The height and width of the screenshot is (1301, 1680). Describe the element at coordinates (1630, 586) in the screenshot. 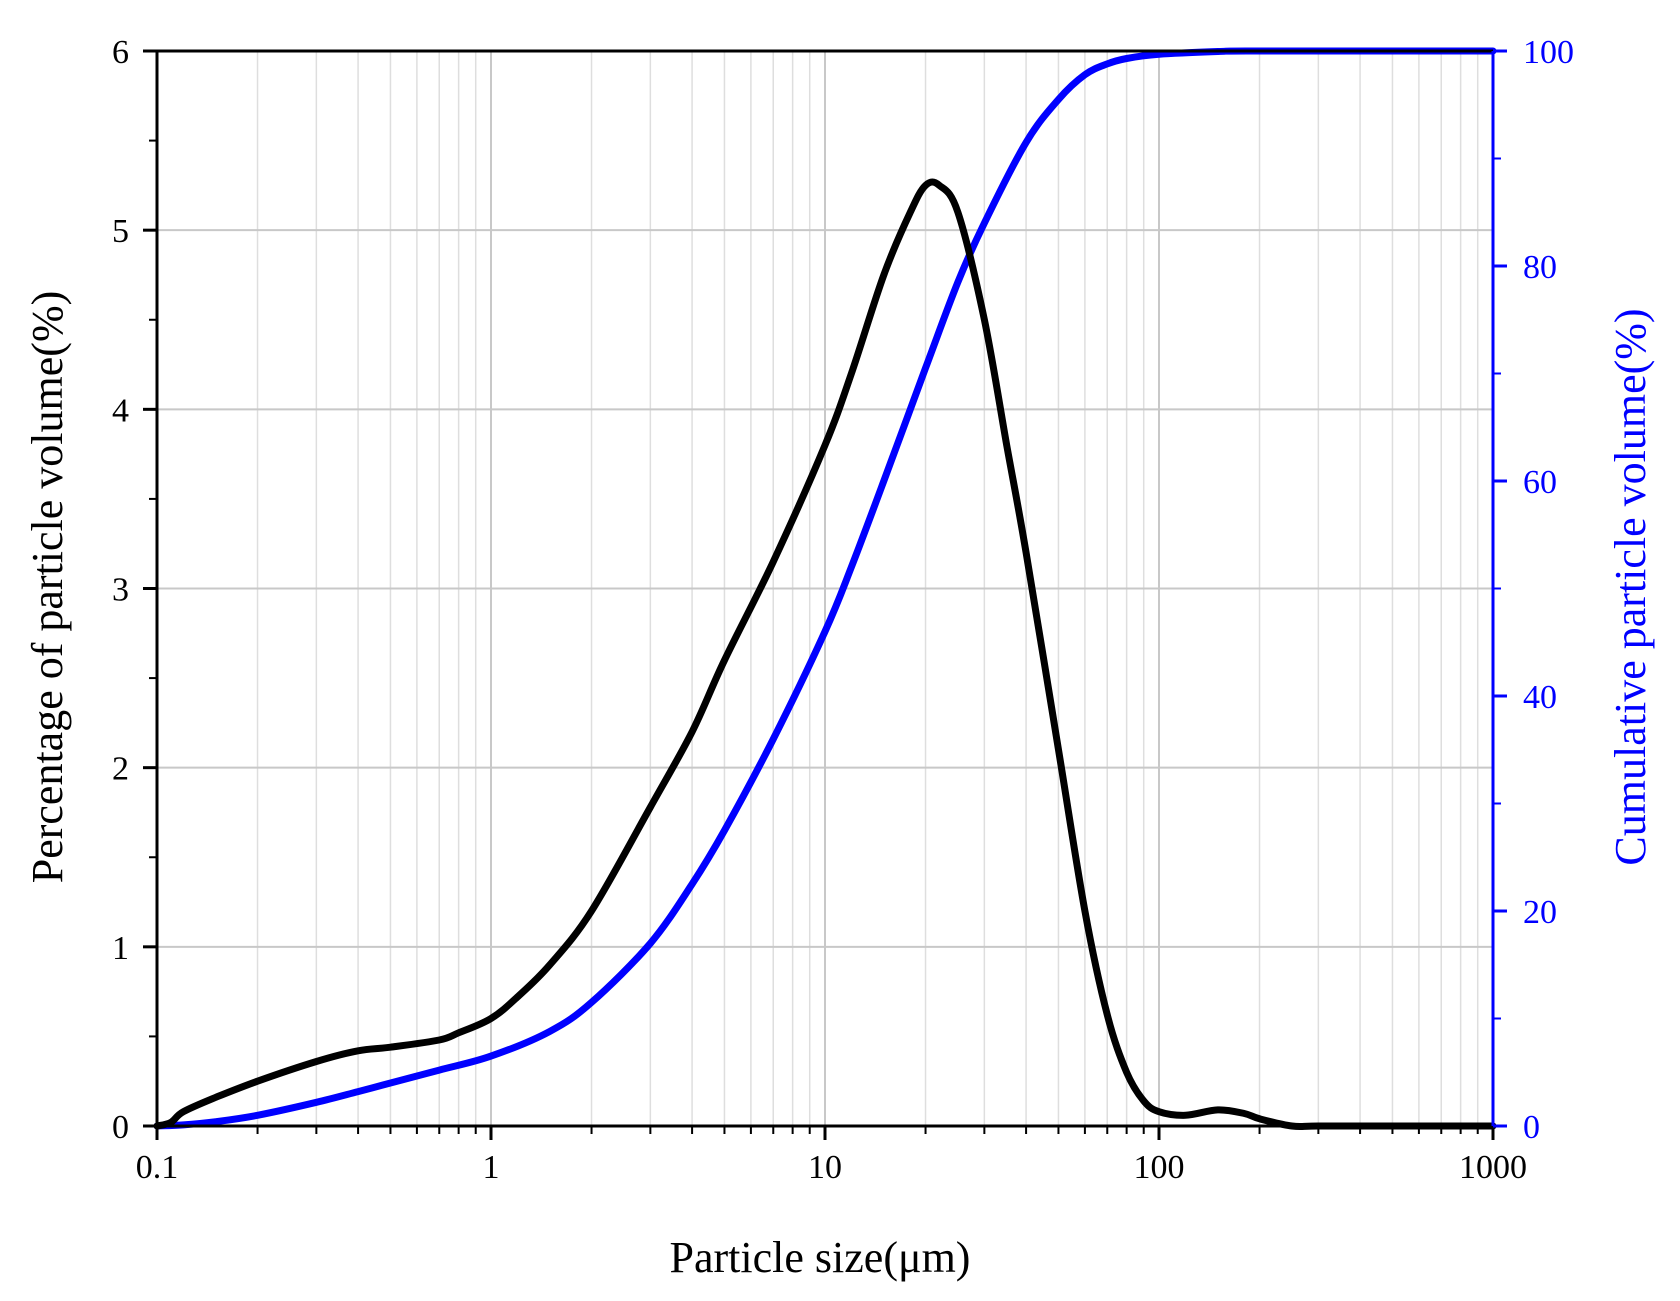

I see `y2-axis-title: Cumulative particle volume(%)` at that location.